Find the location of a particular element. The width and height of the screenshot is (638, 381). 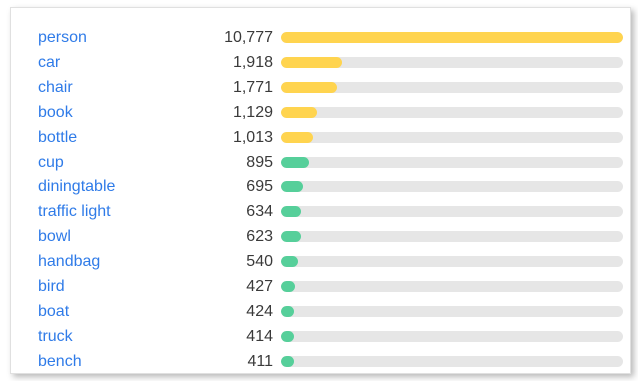

class-row: traffic light 634 is located at coordinates (320, 211).